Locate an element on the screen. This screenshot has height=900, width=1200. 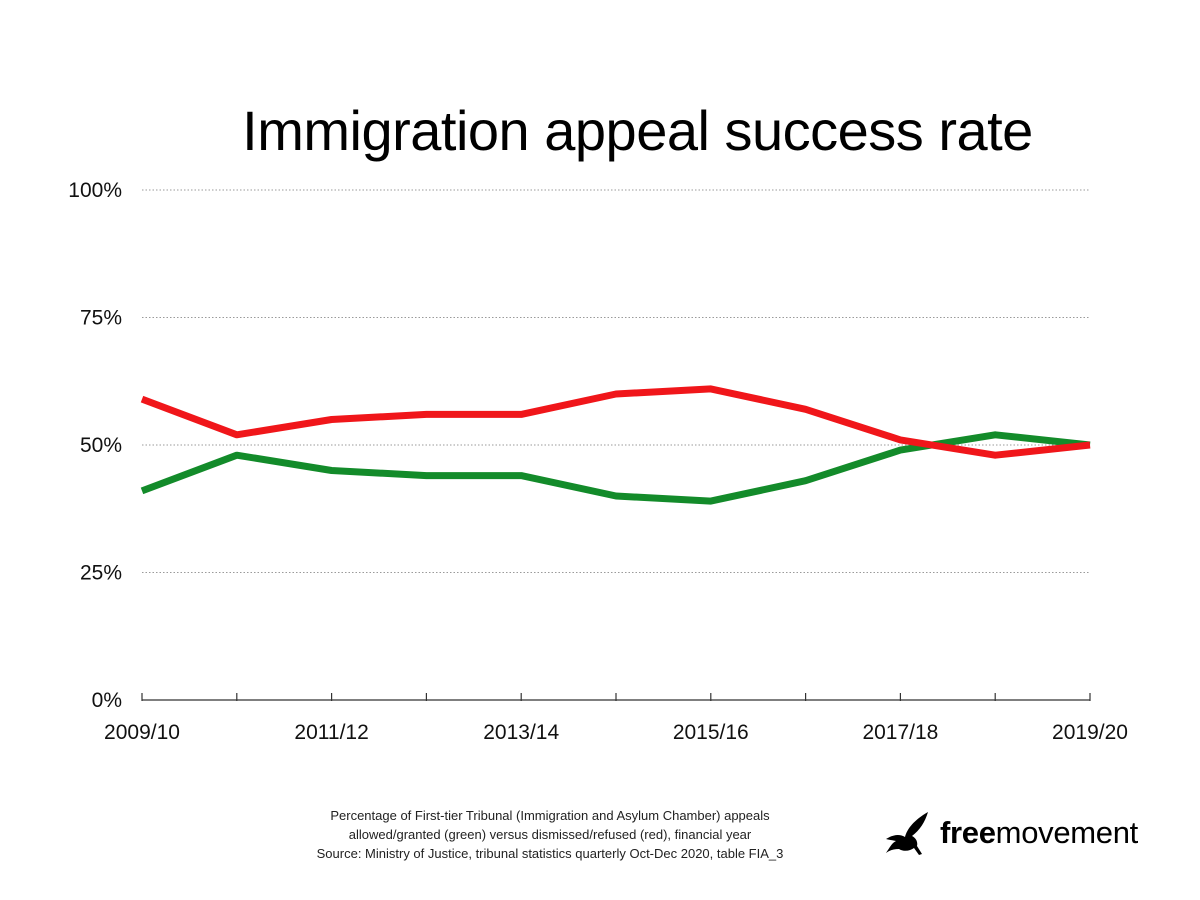
brand-name: freemovement is located at coordinates (1039, 833).